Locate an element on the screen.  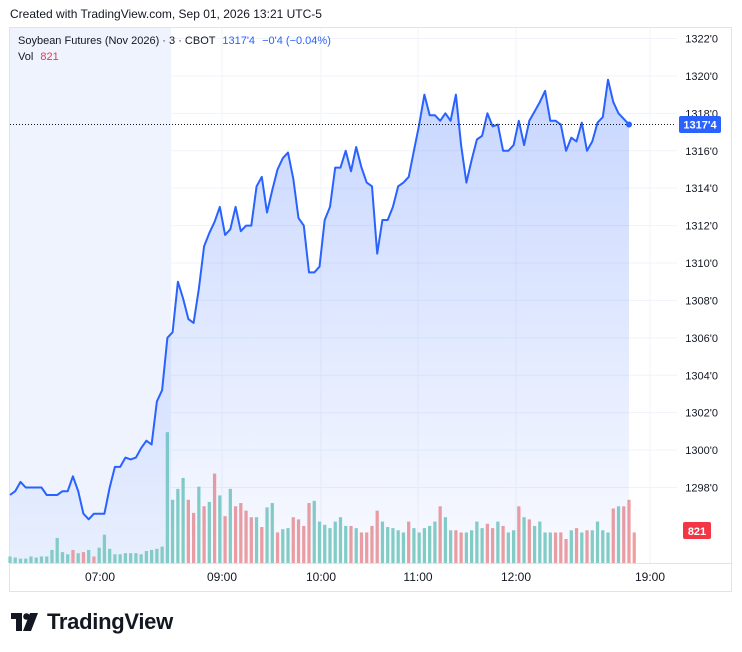
y-tick-label: 1308'0 is located at coordinates (701, 301).